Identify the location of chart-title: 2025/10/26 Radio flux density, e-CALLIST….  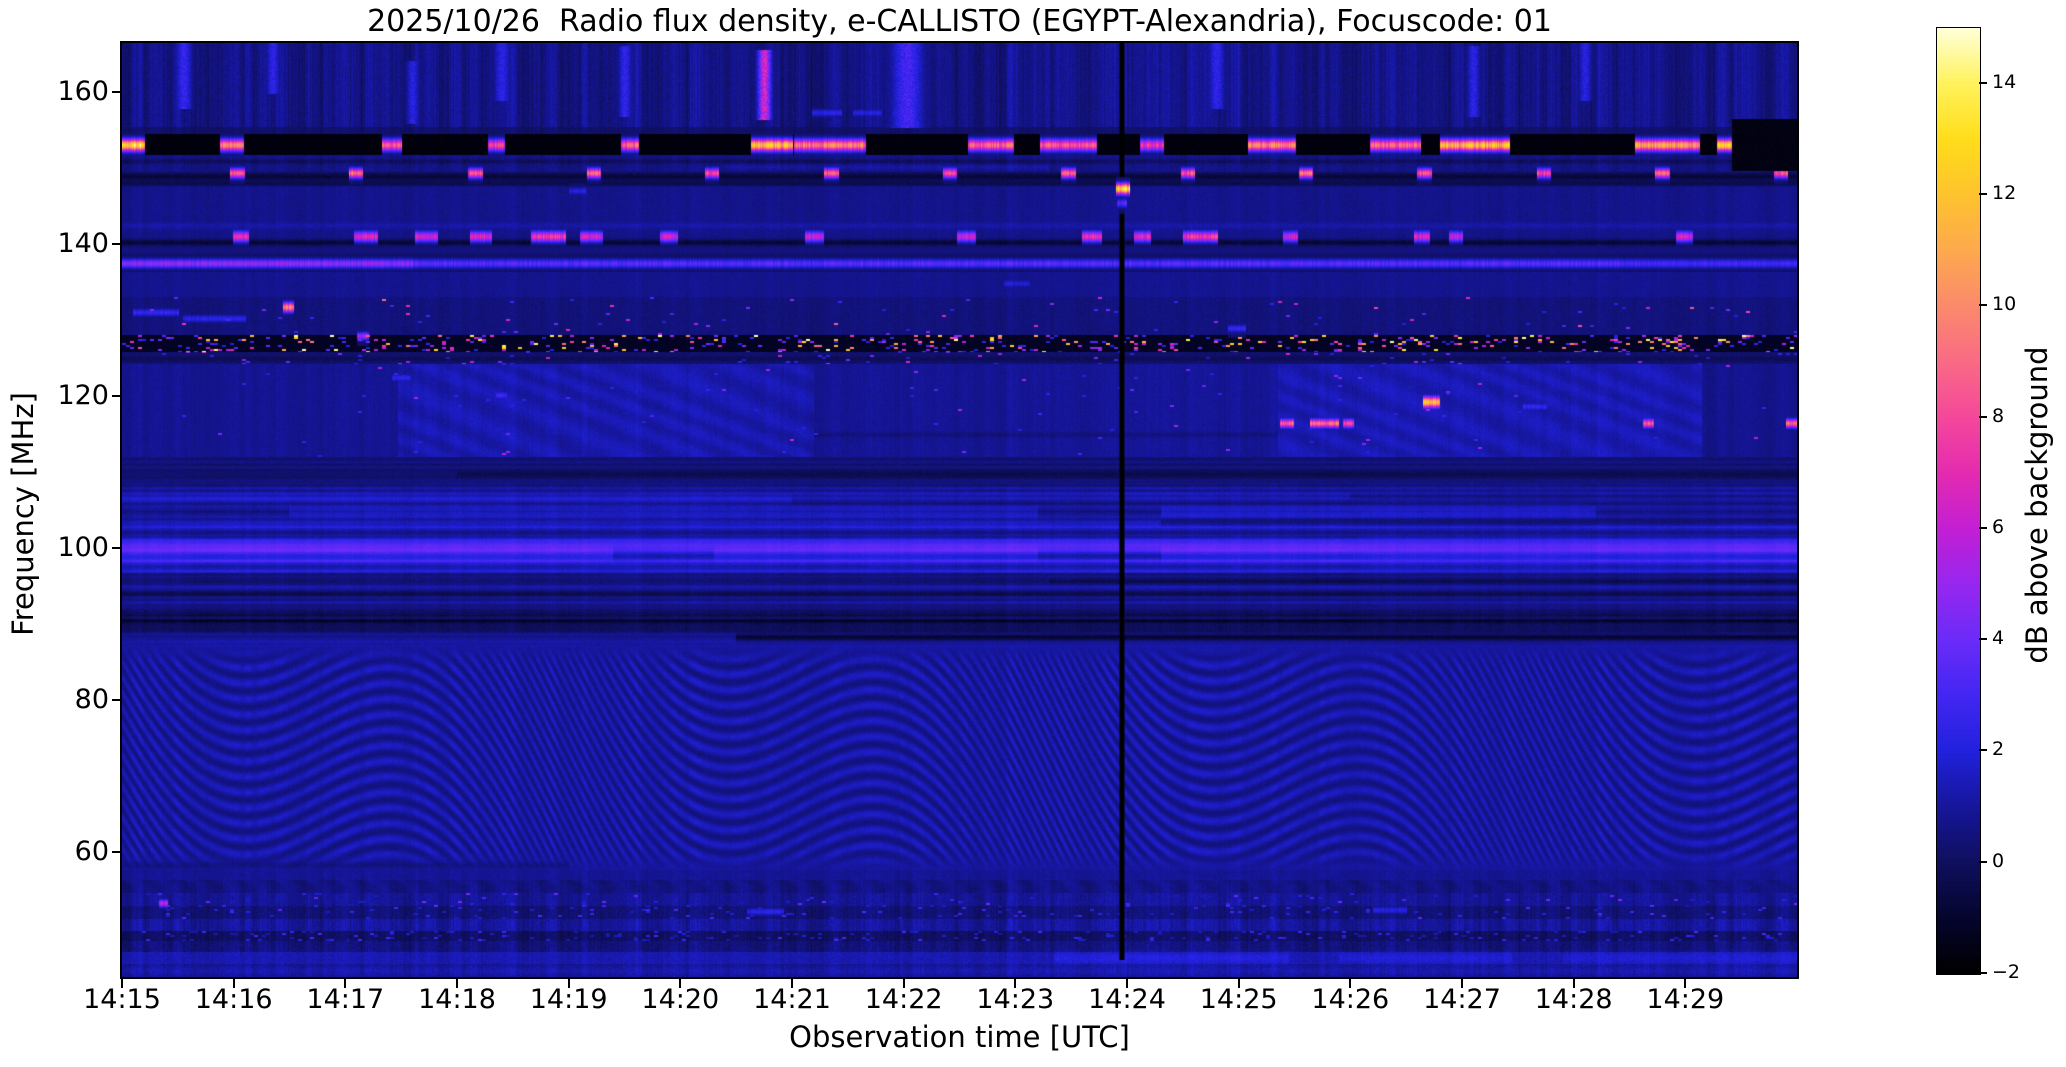
(959, 21).